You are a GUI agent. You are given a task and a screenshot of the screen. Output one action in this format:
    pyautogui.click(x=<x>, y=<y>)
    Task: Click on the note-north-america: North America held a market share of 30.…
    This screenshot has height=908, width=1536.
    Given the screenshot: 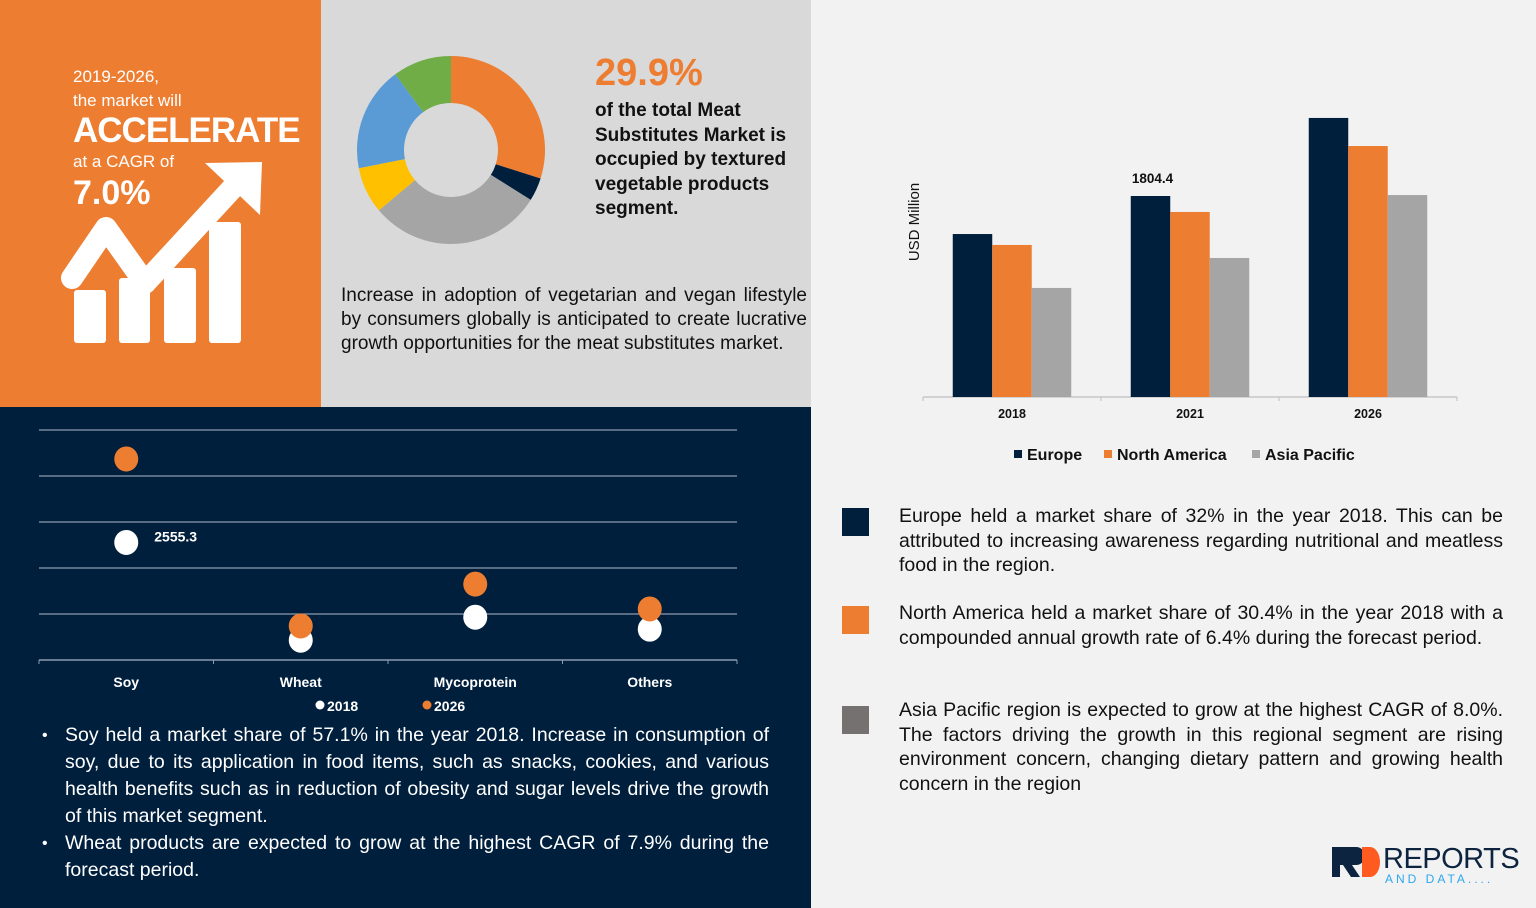 What is the action you would take?
    pyautogui.click(x=1201, y=625)
    